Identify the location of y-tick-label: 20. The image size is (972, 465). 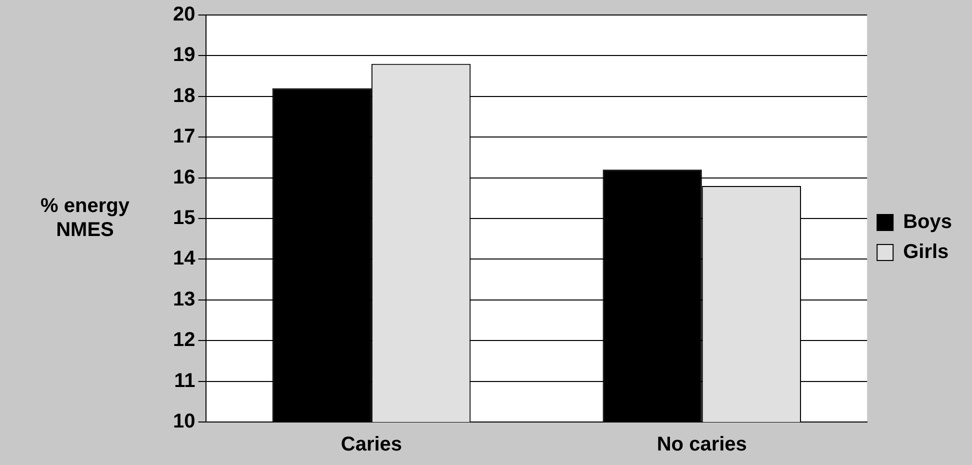
(184, 15).